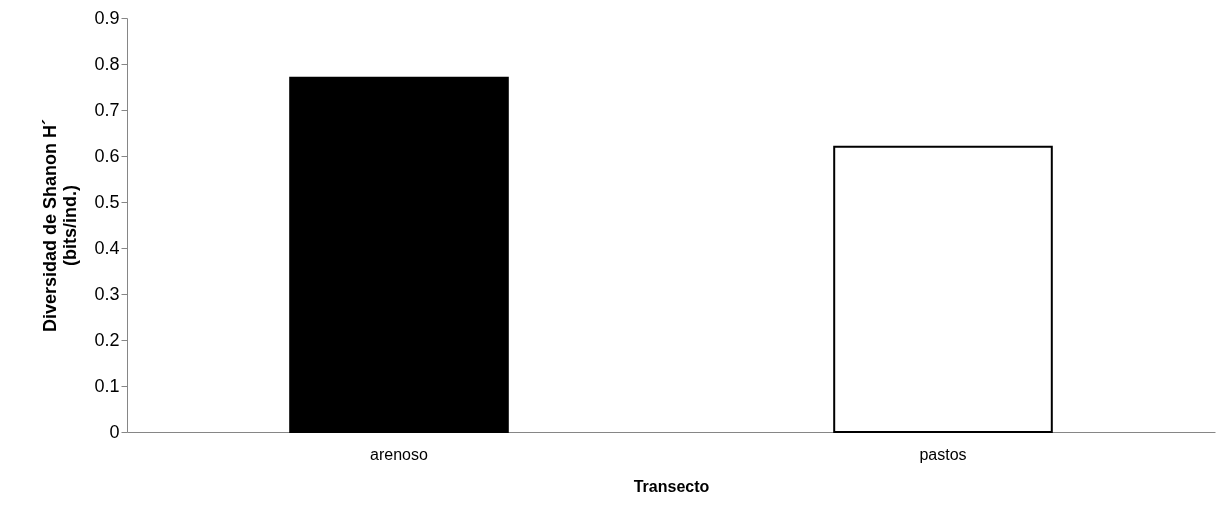 This screenshot has height=518, width=1229. What do you see at coordinates (107, 63) in the screenshot?
I see `y-tick-label: 0.8` at bounding box center [107, 63].